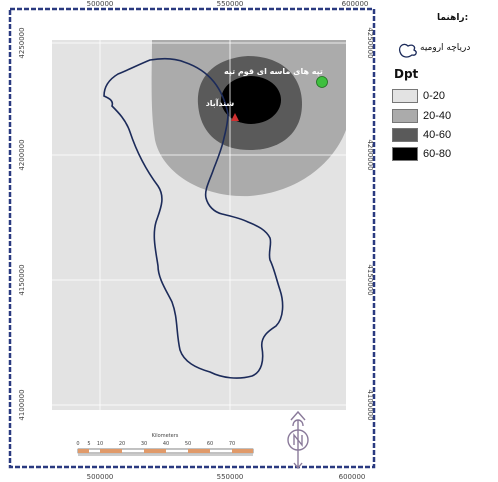  I want to click on scale-tick-60: 60, so click(210, 444).